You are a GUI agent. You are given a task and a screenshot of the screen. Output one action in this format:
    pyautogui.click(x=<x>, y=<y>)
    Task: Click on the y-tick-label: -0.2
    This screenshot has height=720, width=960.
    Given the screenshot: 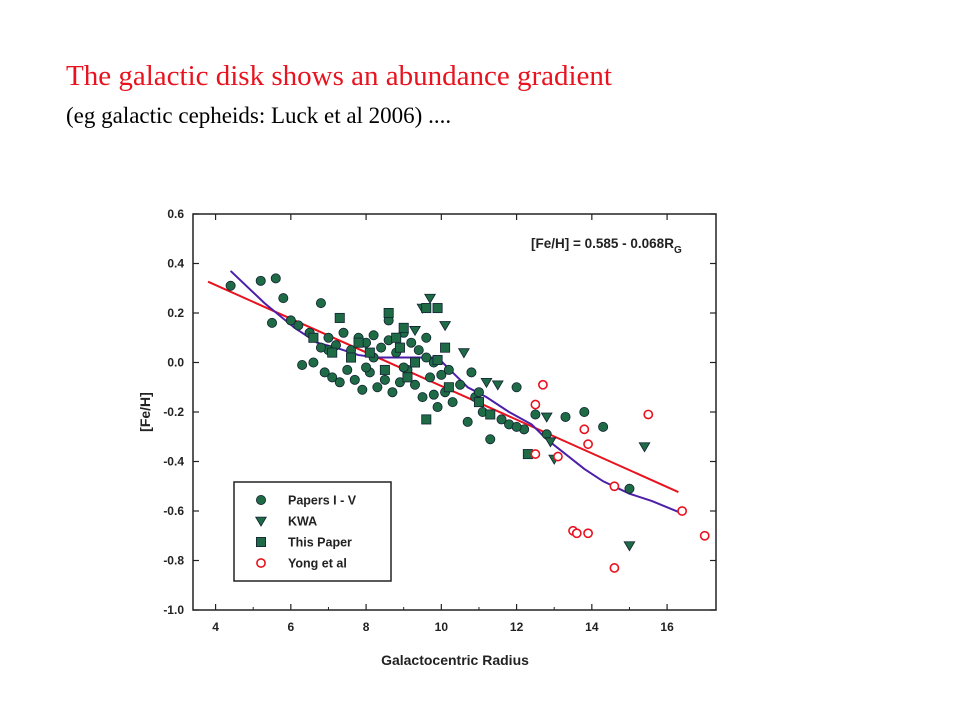 What is the action you would take?
    pyautogui.click(x=173, y=412)
    